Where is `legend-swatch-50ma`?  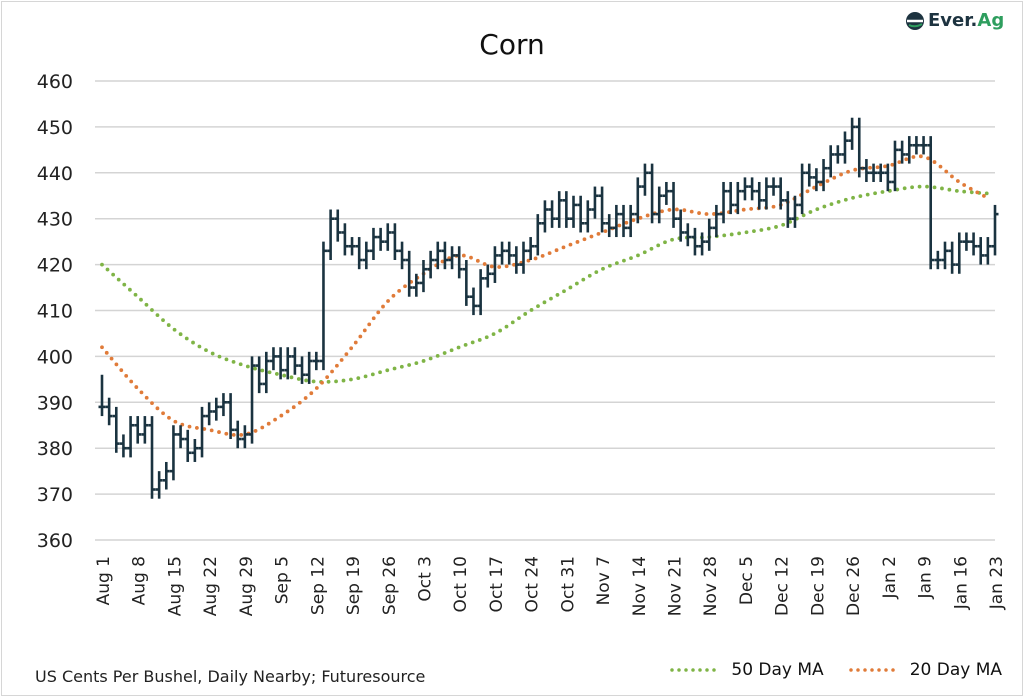 legend-swatch-50ma is located at coordinates (697, 670).